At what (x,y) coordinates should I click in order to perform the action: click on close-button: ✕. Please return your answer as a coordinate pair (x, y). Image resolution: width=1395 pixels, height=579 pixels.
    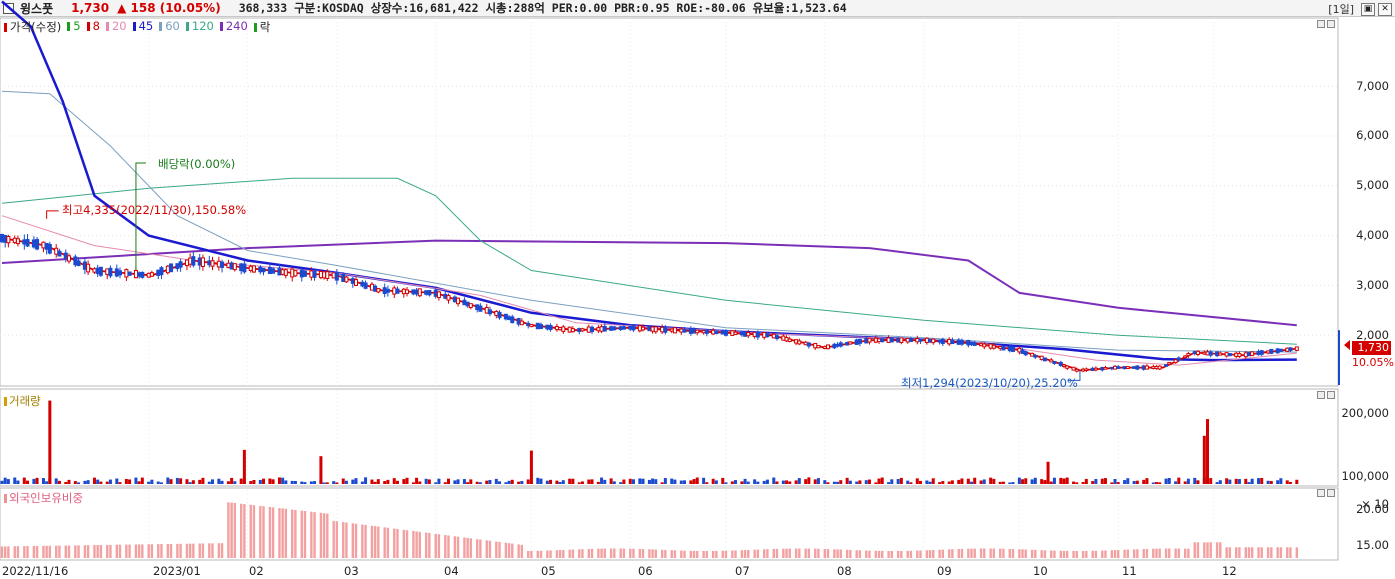
    Looking at the image, I should click on (1385, 9).